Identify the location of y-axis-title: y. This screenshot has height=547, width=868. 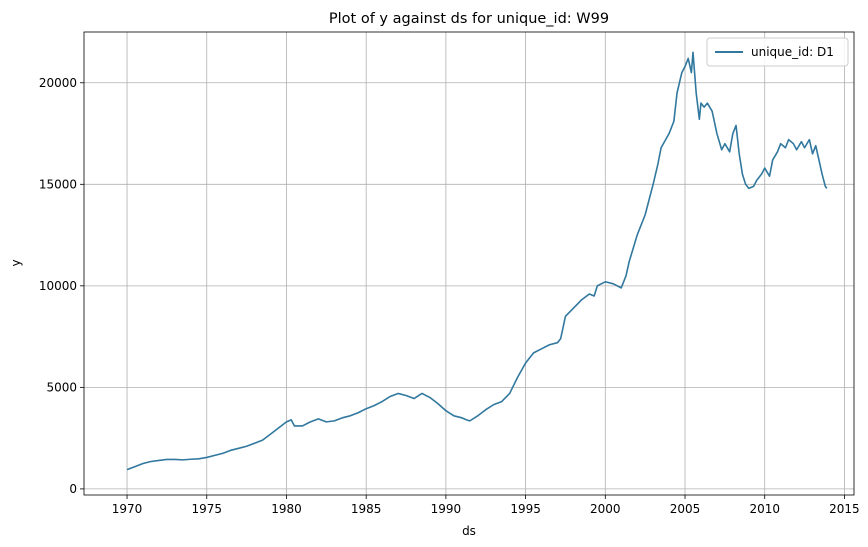
(16, 262).